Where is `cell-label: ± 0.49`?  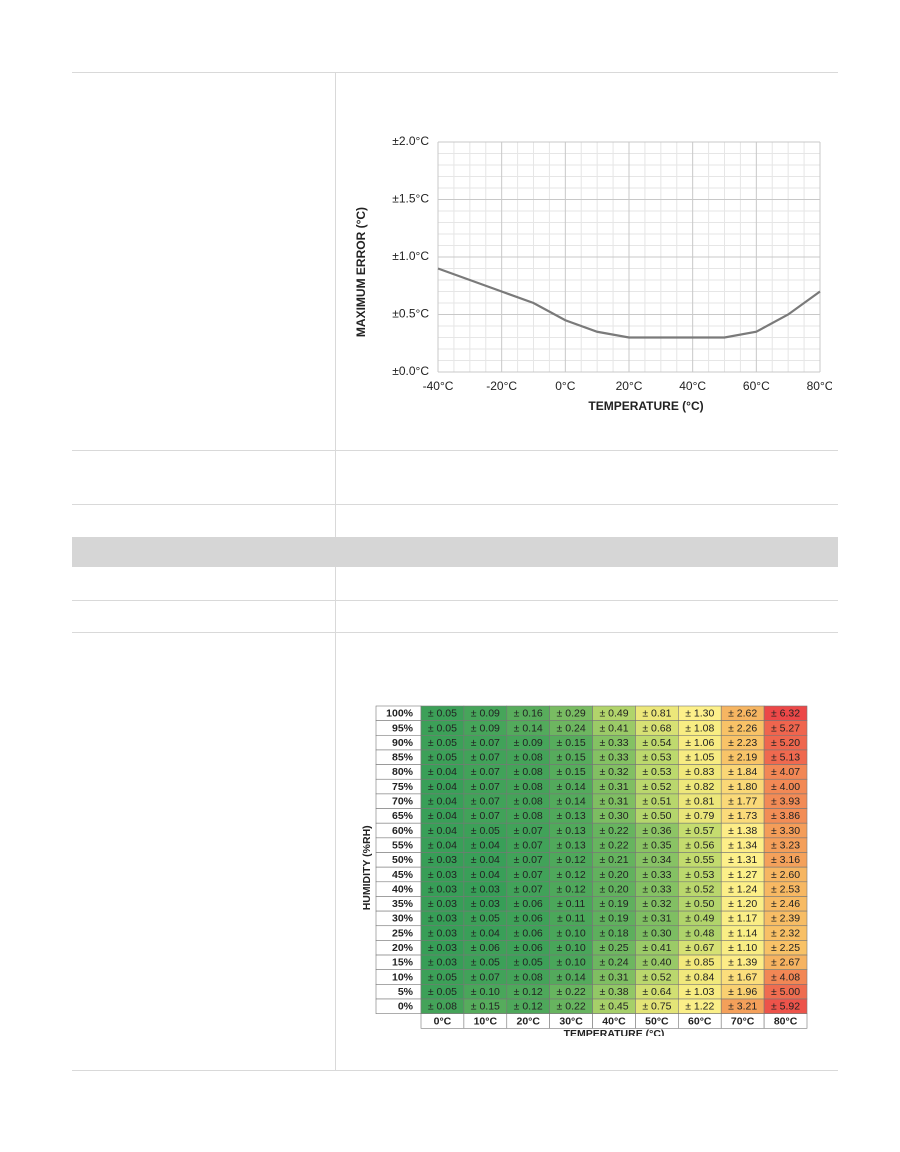
cell-label: ± 0.49 is located at coordinates (613, 714).